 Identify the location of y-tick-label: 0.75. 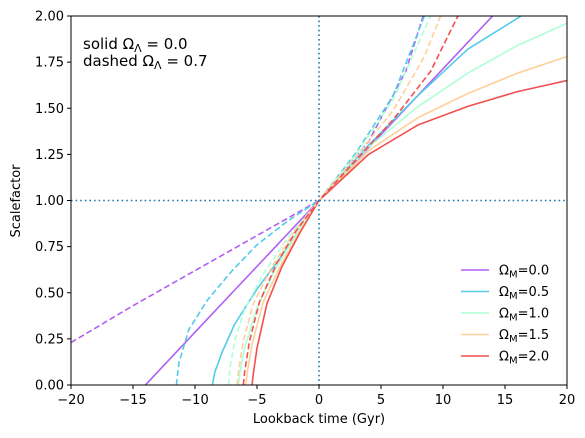
(49, 247).